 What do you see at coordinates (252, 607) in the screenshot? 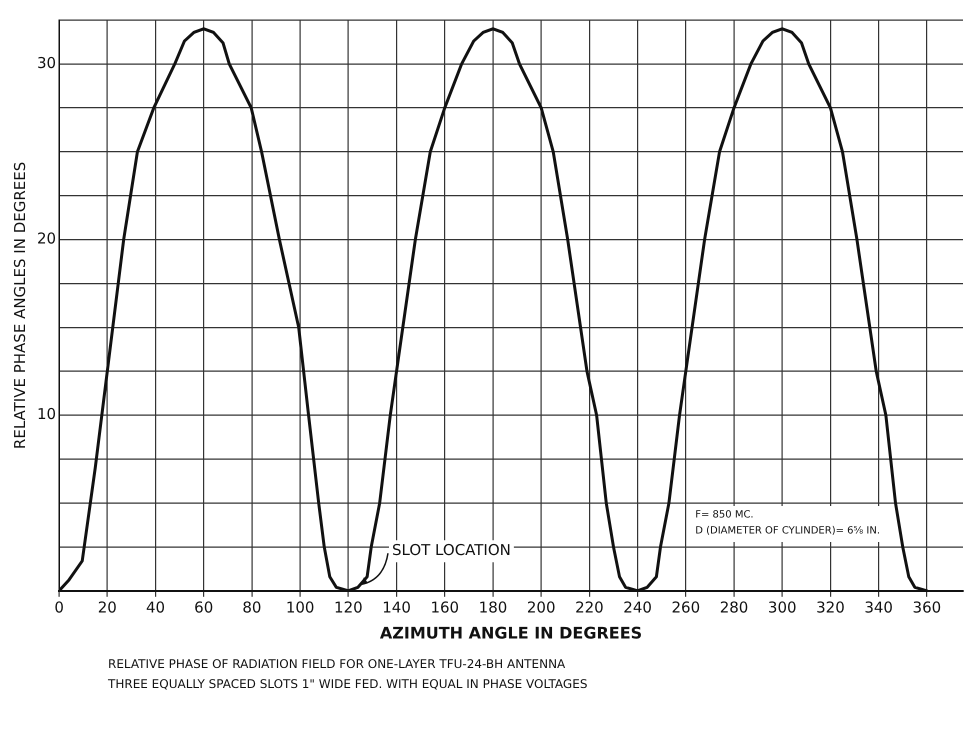
I see `x-tick-label: 80` at bounding box center [252, 607].